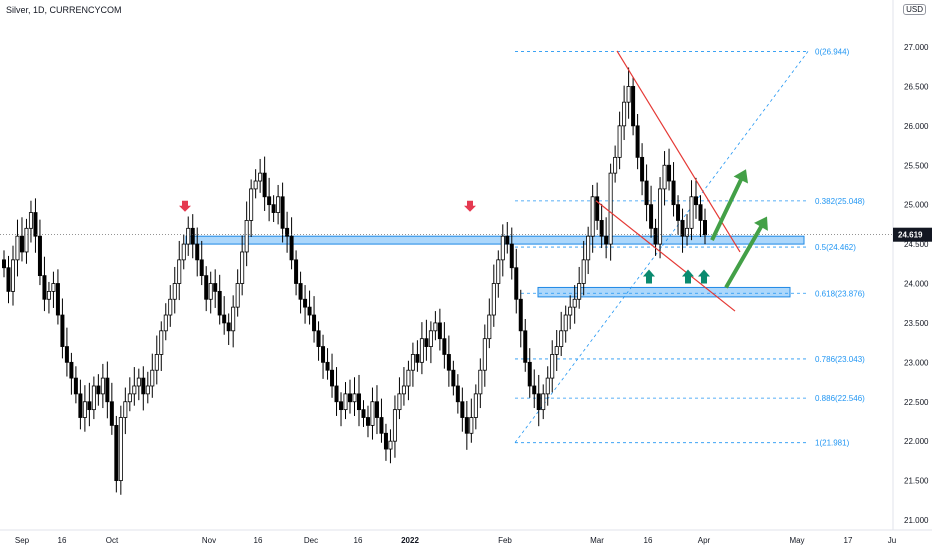  I want to click on wedge-upper-line, so click(678, 151).